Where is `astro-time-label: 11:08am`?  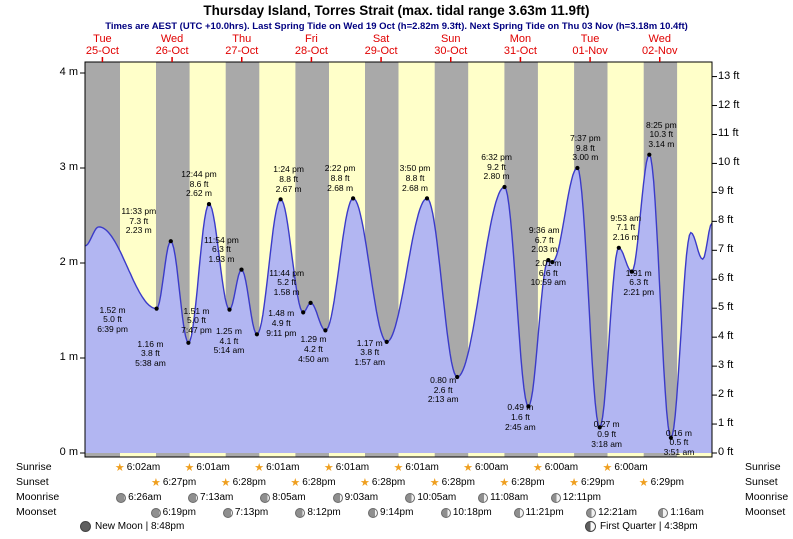 astro-time-label: 11:08am is located at coordinates (509, 497).